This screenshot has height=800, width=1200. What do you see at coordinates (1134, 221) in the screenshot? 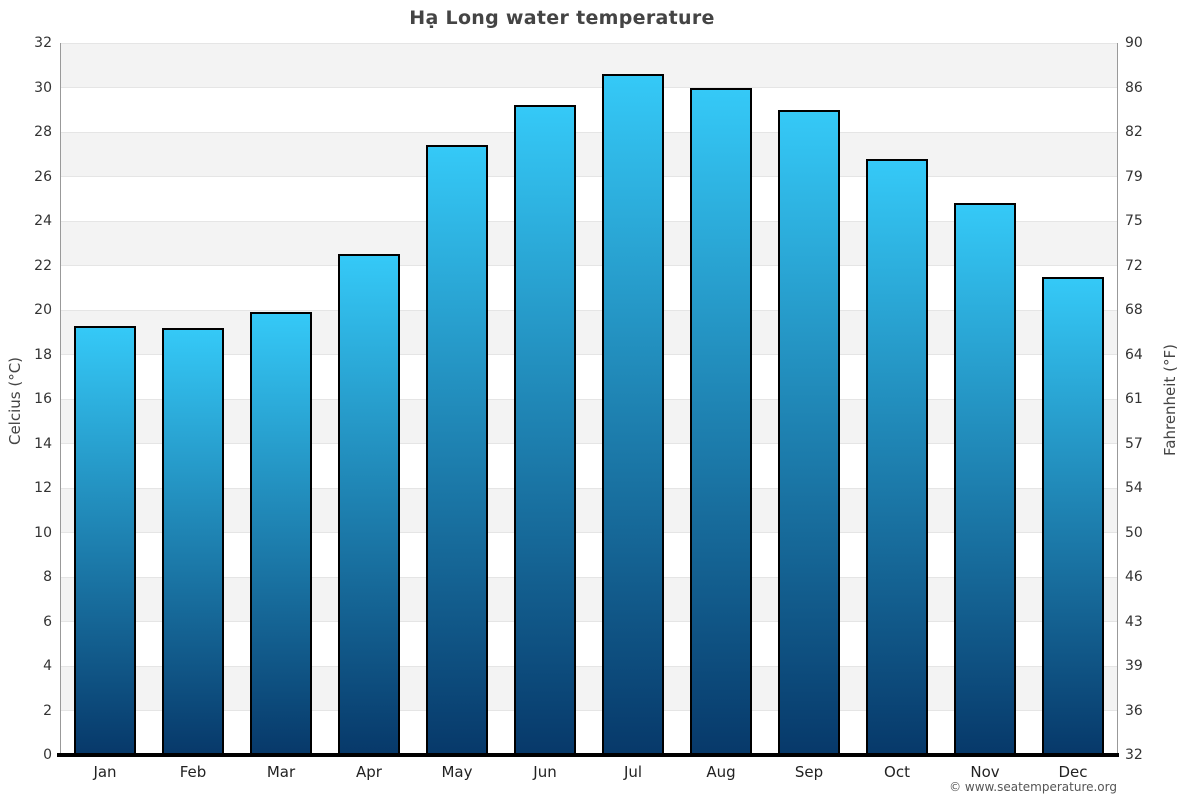
I see `fahrenheit-tick-label: 75` at bounding box center [1134, 221].